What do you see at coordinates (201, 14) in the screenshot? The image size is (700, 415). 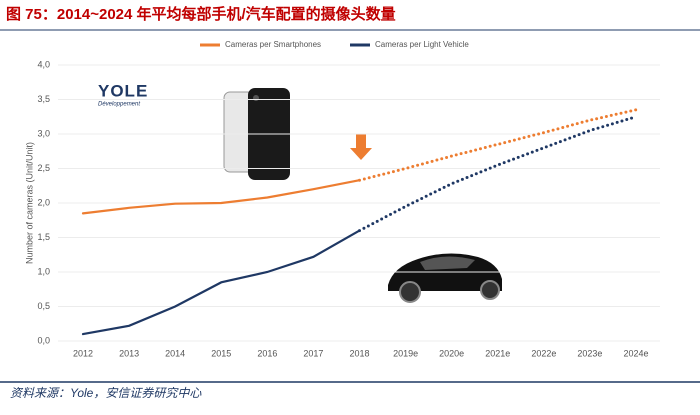 I see `chart-title: 图 75：2014~2024 年平均每部手机/汽车配置的摄像头数量` at bounding box center [201, 14].